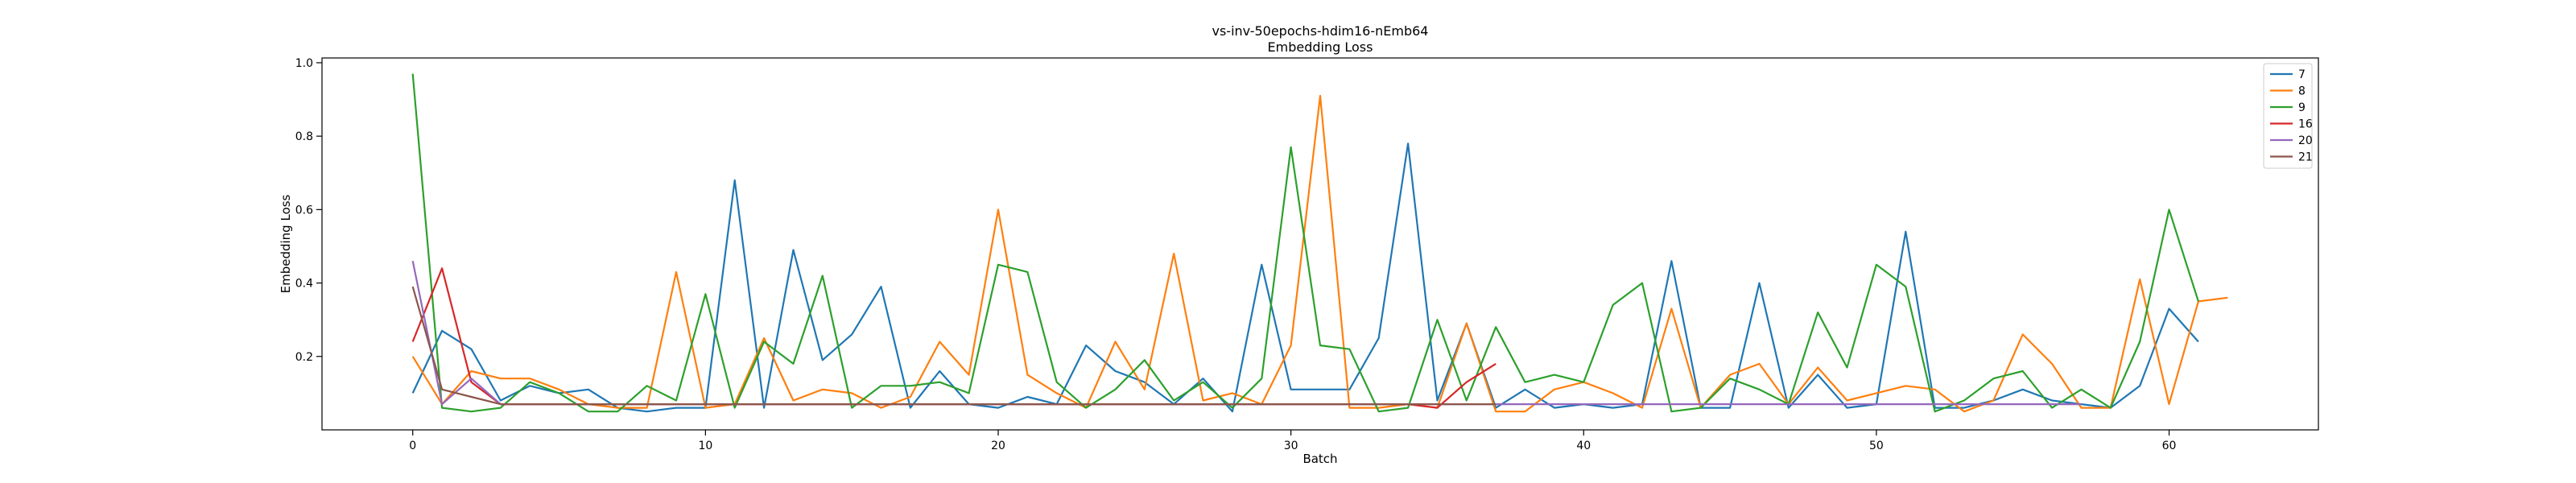  What do you see at coordinates (2169, 446) in the screenshot?
I see `x-tick-label: 60` at bounding box center [2169, 446].